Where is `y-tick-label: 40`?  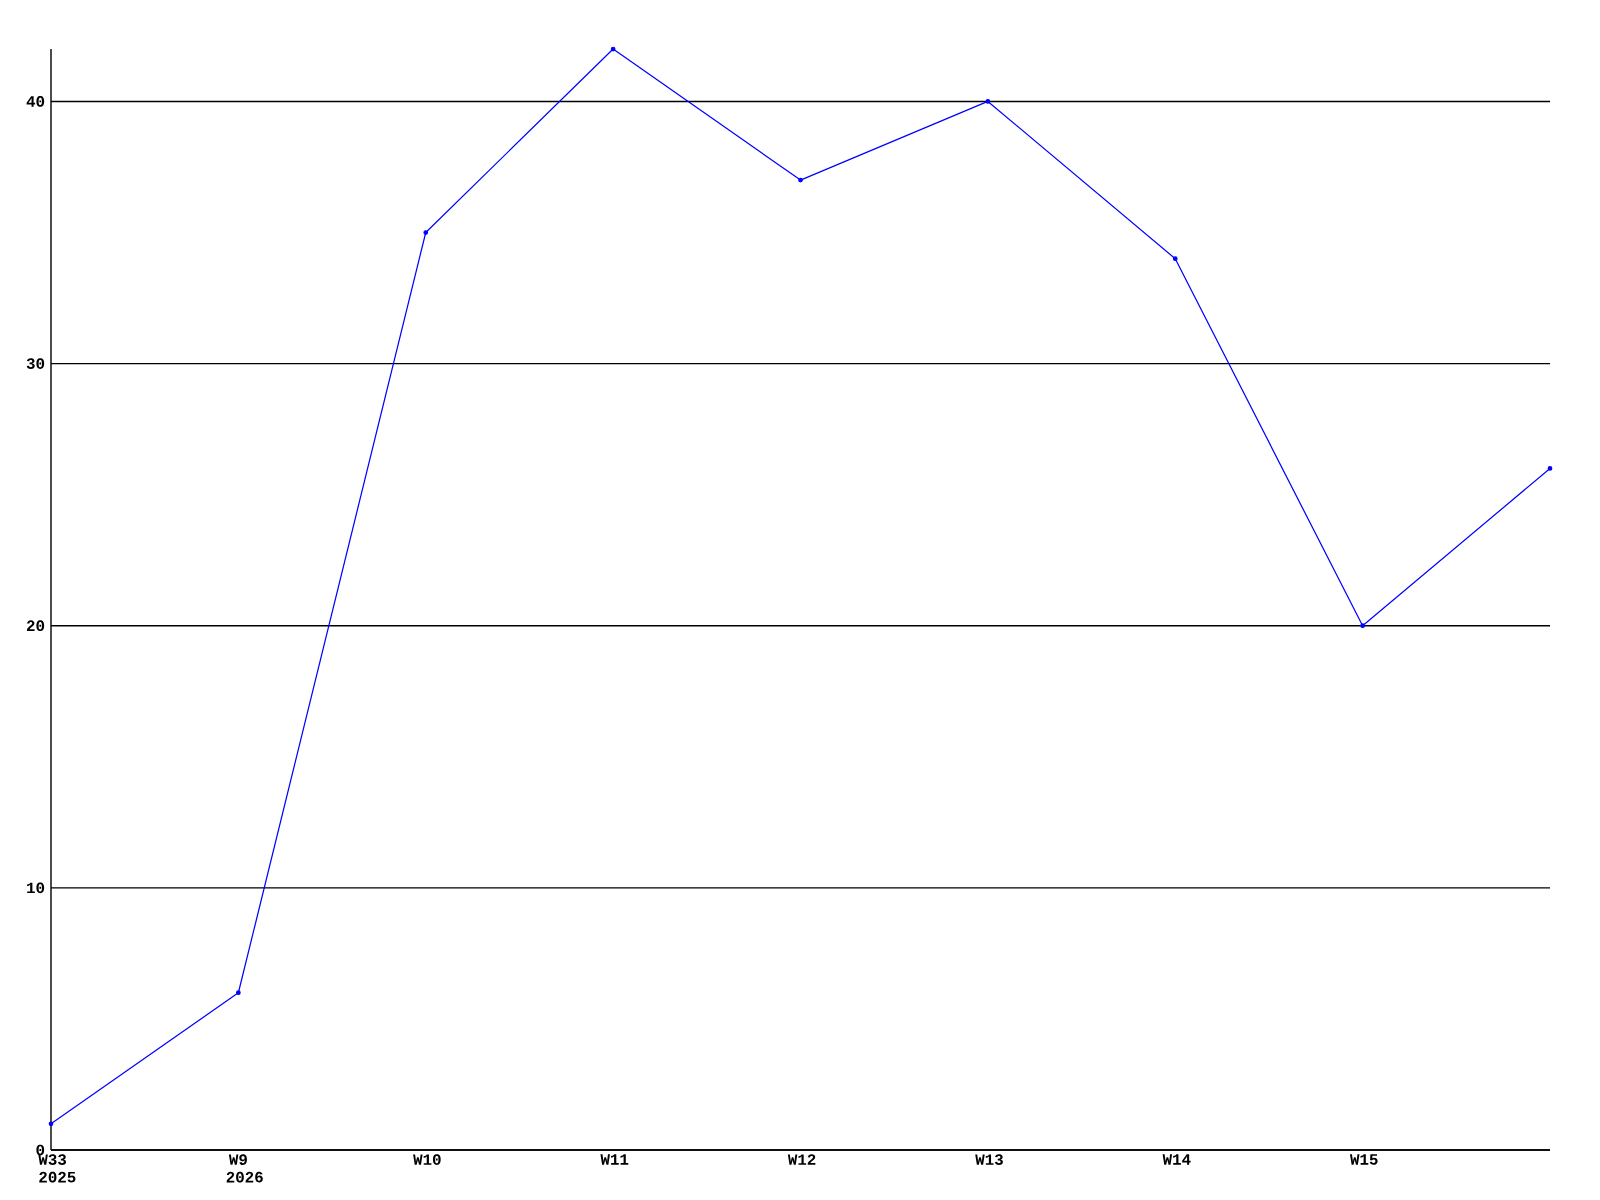
y-tick-label: 40 is located at coordinates (35, 101).